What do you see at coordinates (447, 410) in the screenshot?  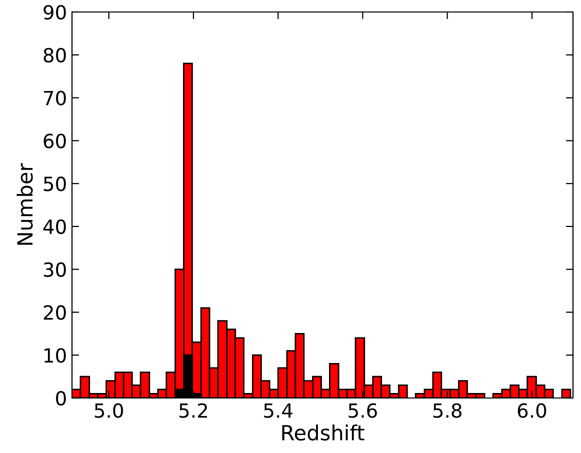 I see `x-tick-label: 5.8` at bounding box center [447, 410].